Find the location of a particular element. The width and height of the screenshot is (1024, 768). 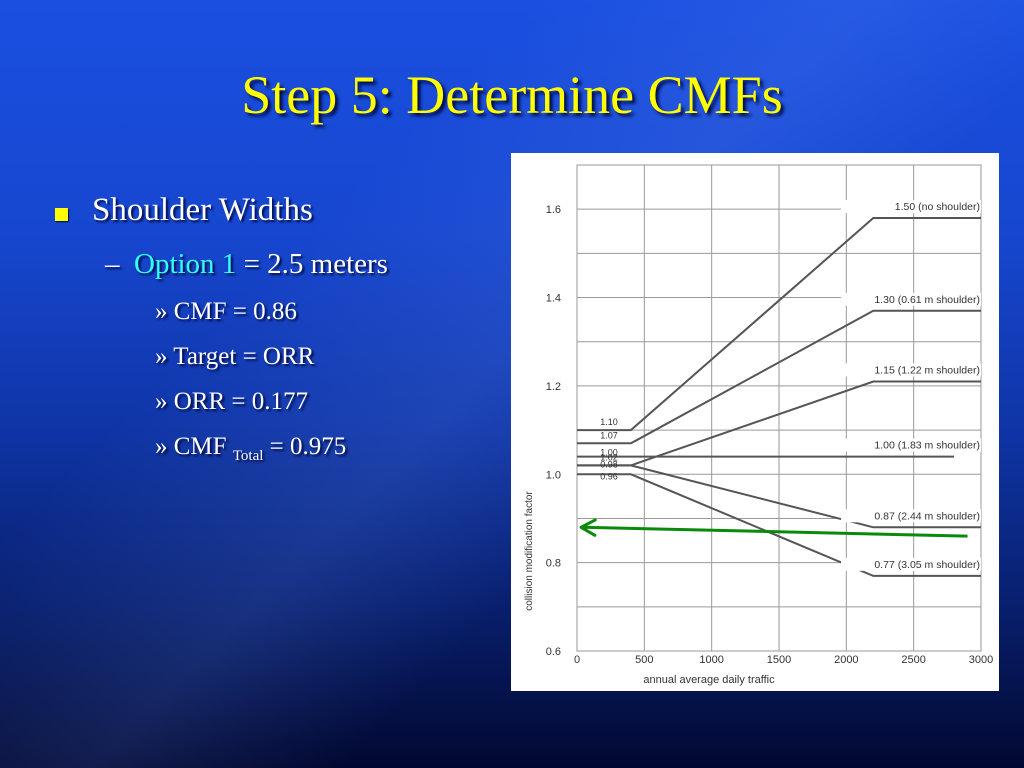

x-tick-label: 2500 is located at coordinates (913, 660).